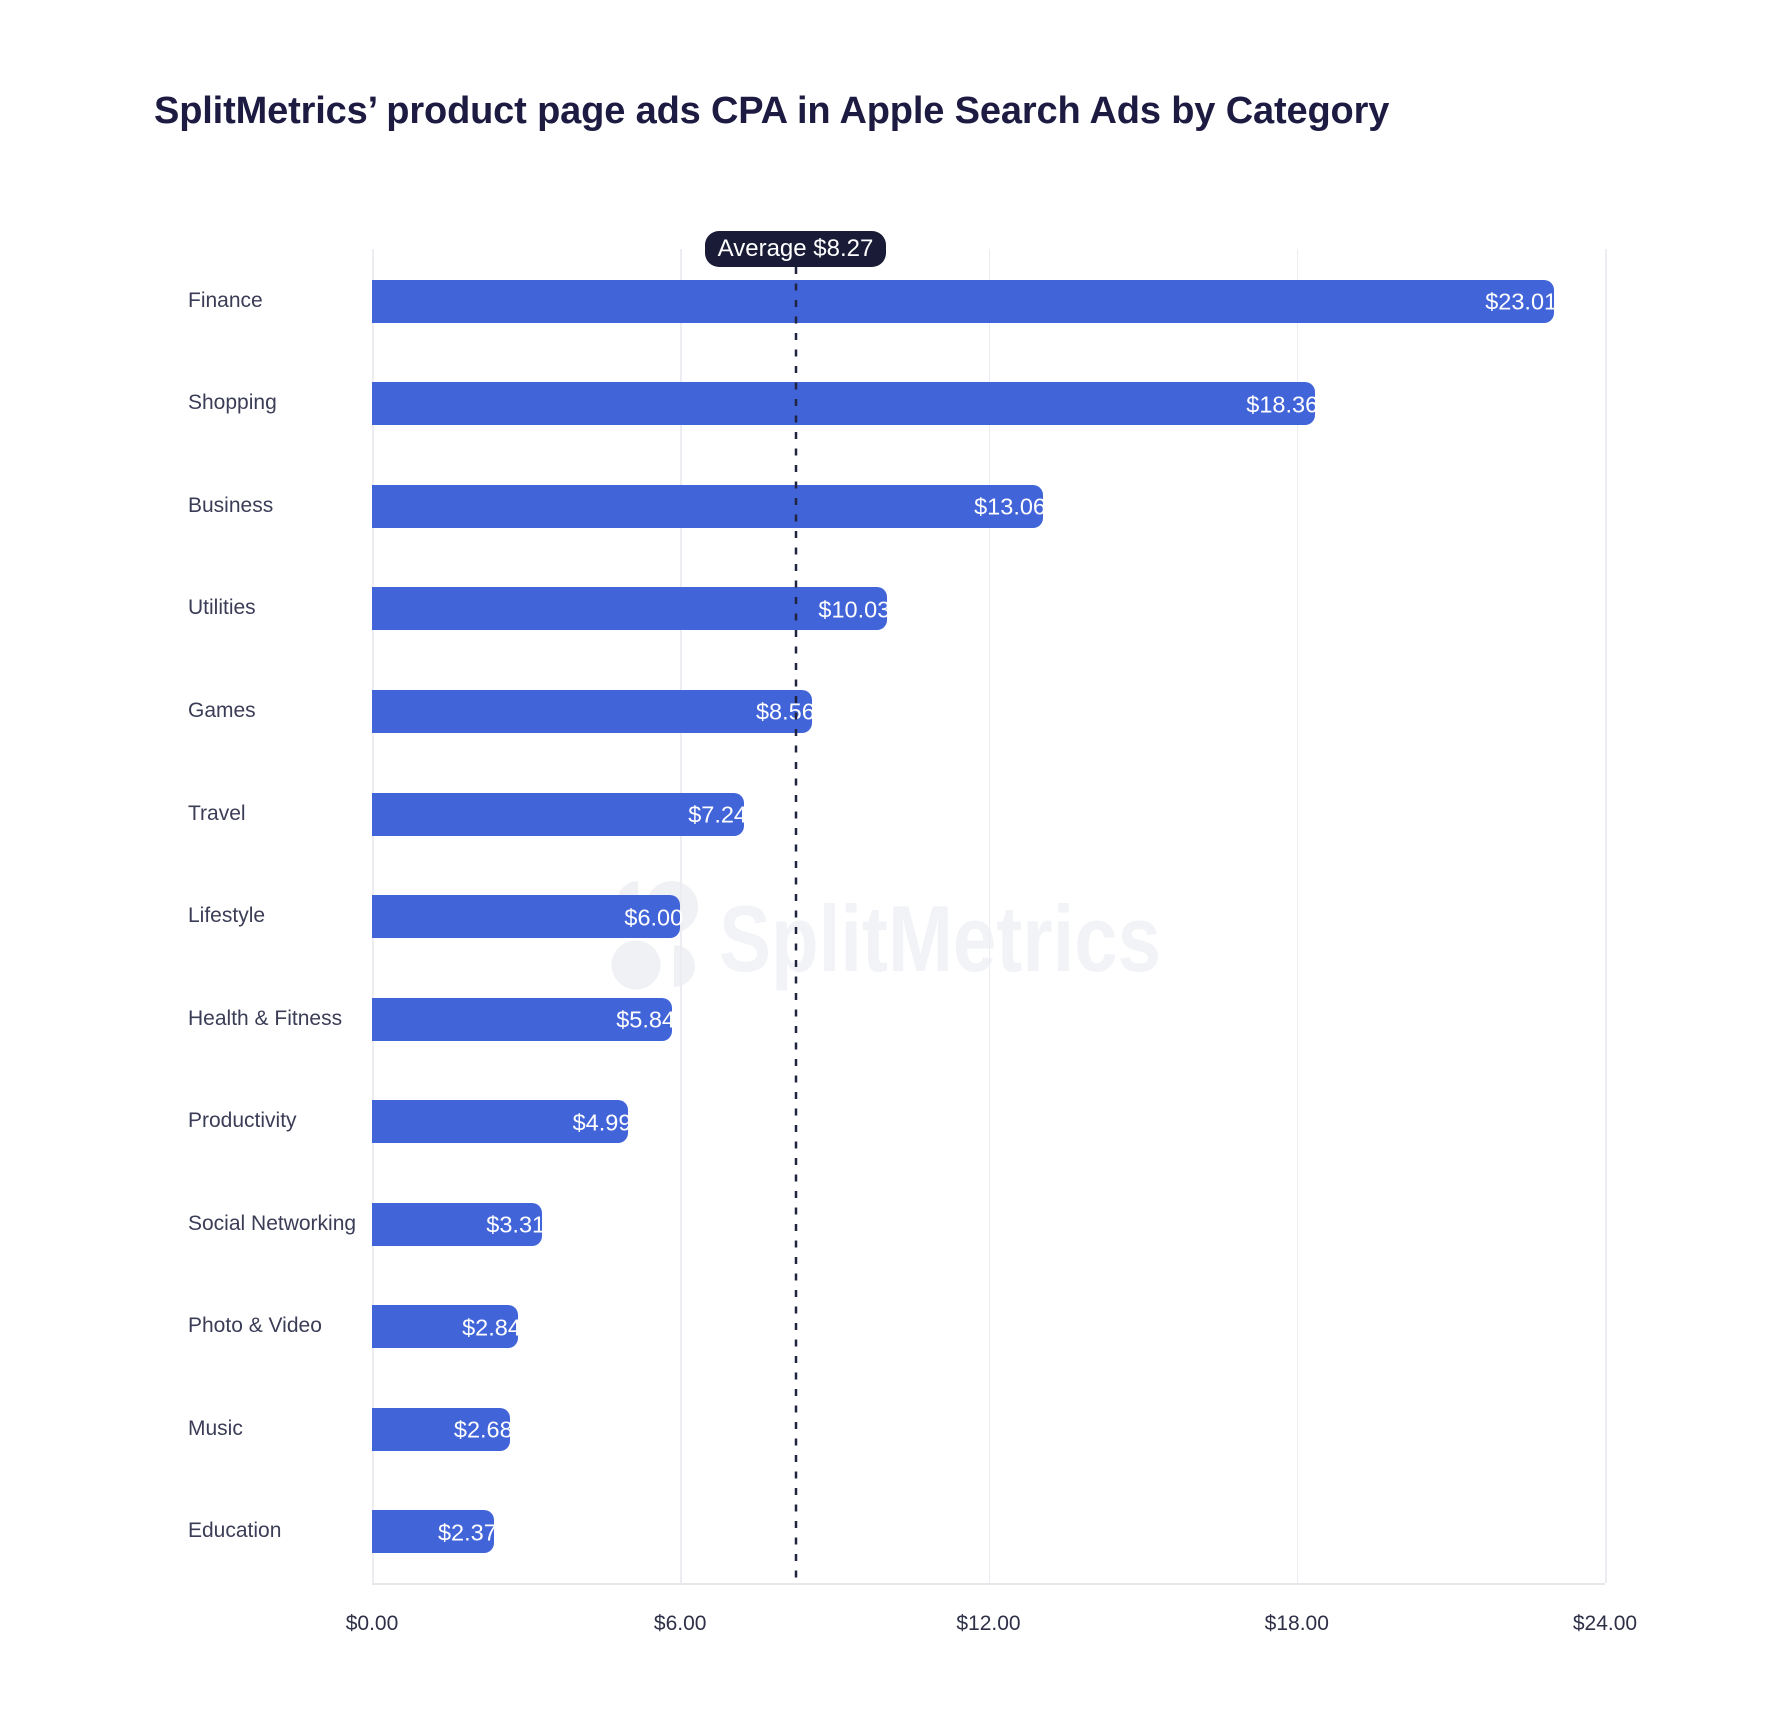 This screenshot has width=1780, height=1736. I want to click on svg-text: SplitMetrics, so click(940, 939).